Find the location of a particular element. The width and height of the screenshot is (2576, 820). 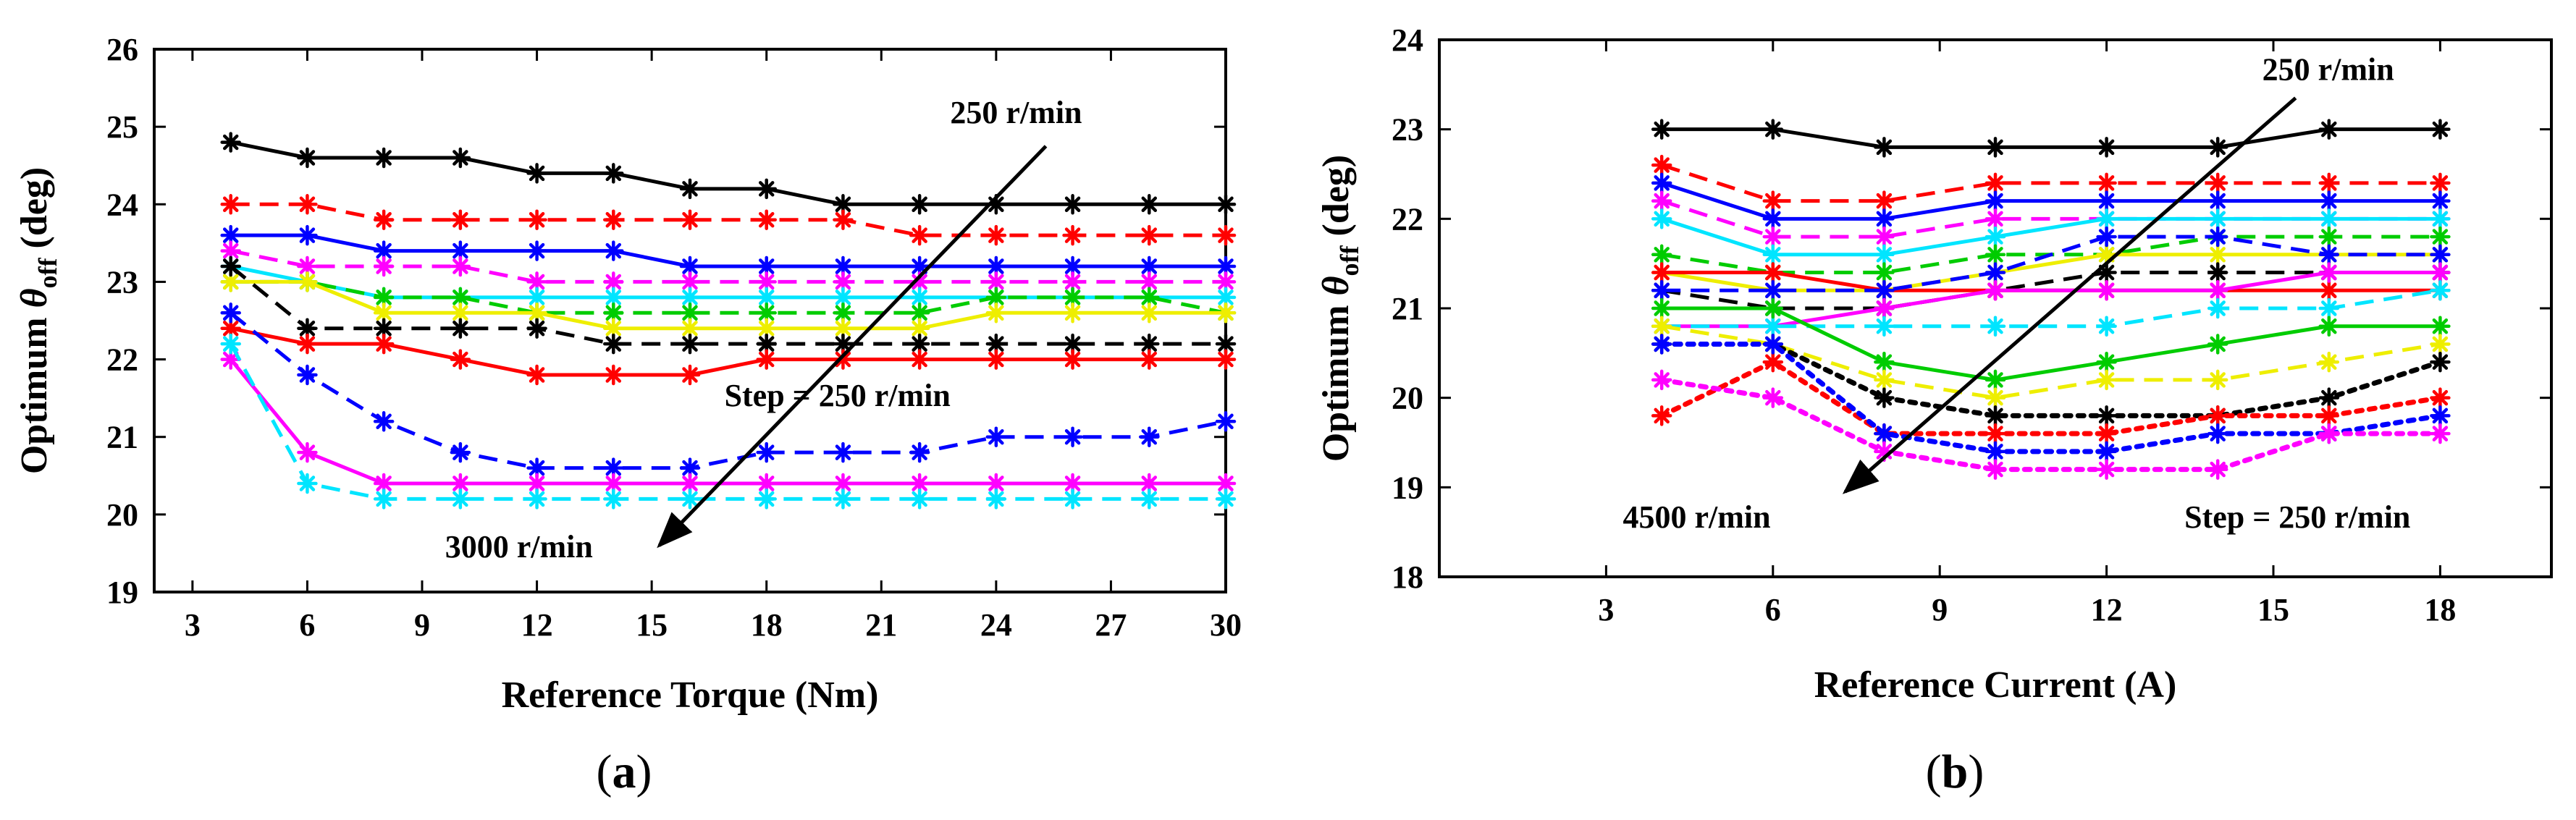

b-annotation-top: 250 r/min is located at coordinates (2328, 70).